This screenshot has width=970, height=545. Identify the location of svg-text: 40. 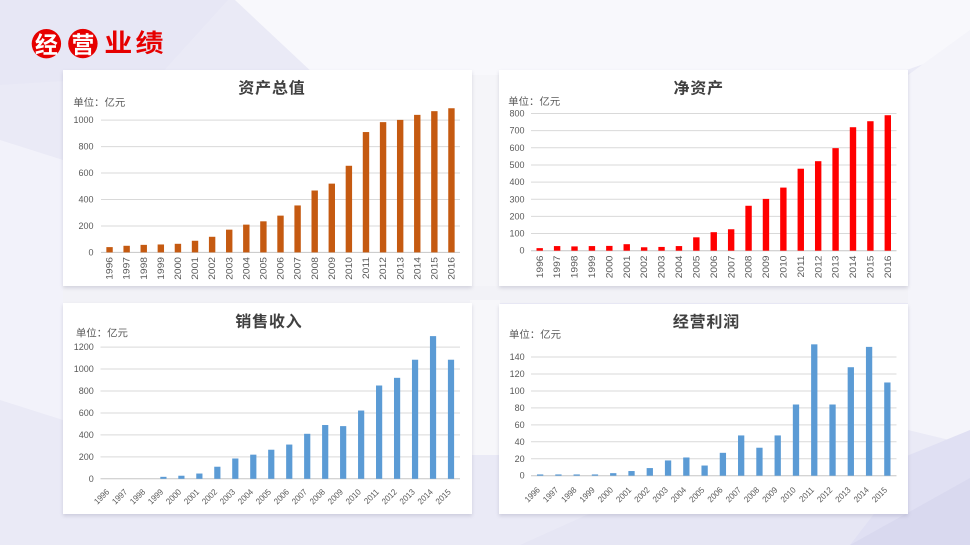
(520, 442).